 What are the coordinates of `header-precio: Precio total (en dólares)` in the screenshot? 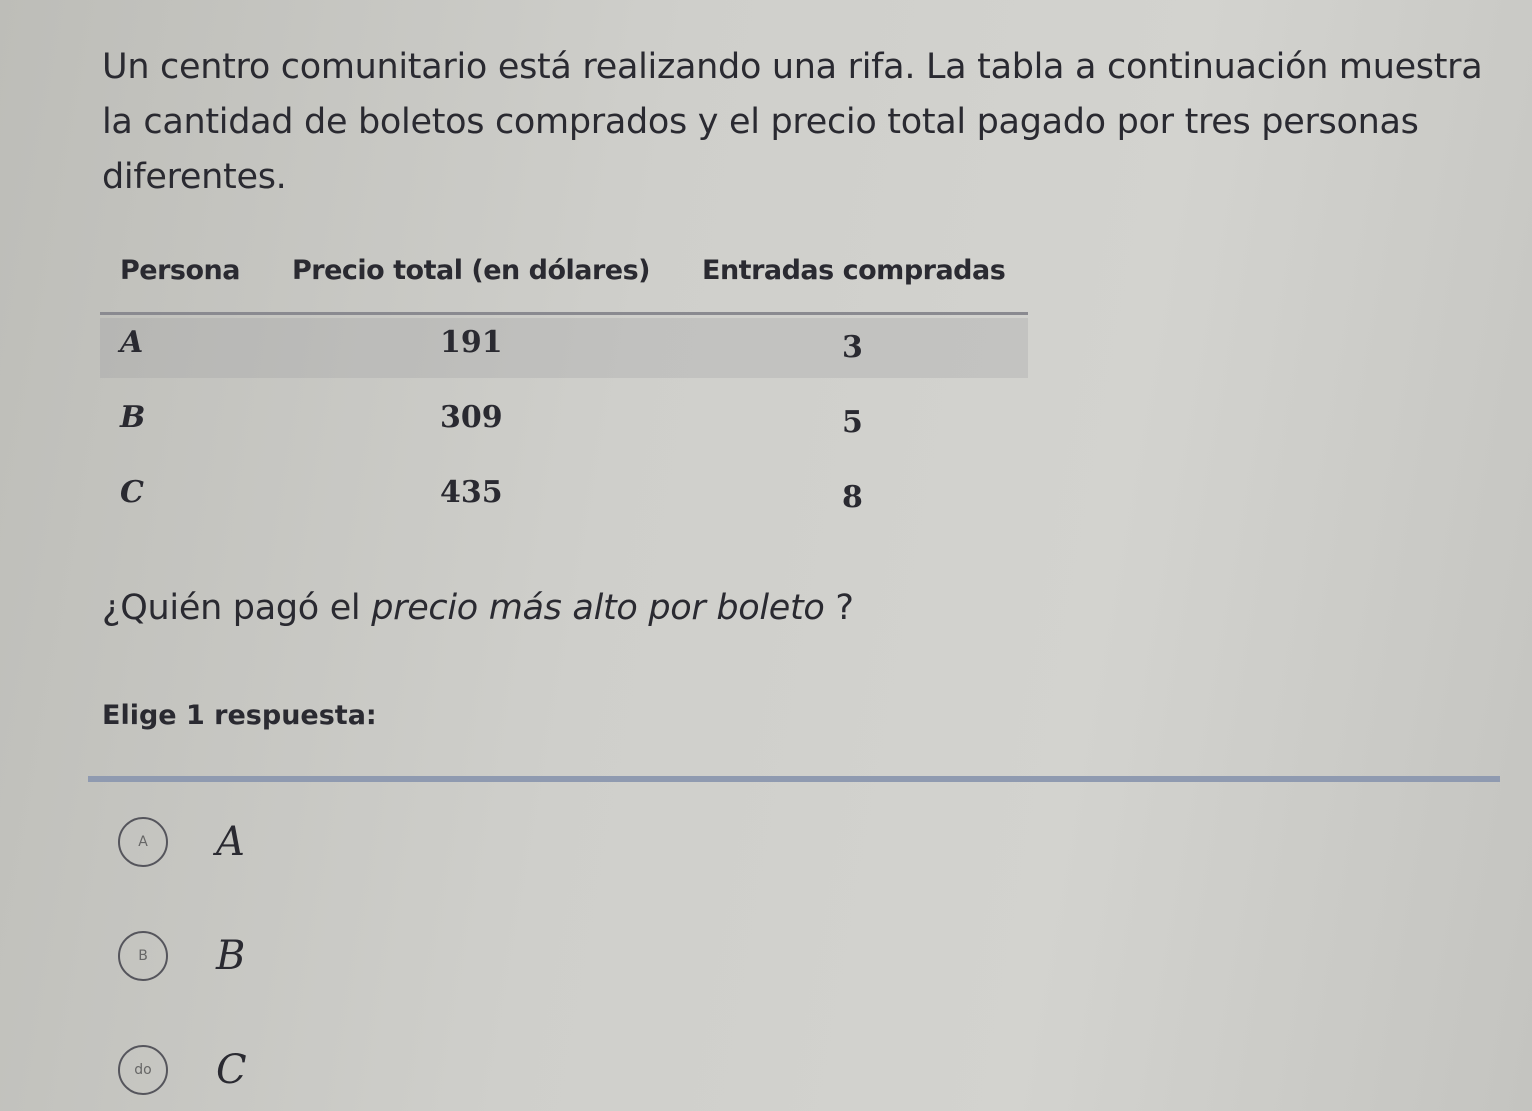 It's located at (471, 270).